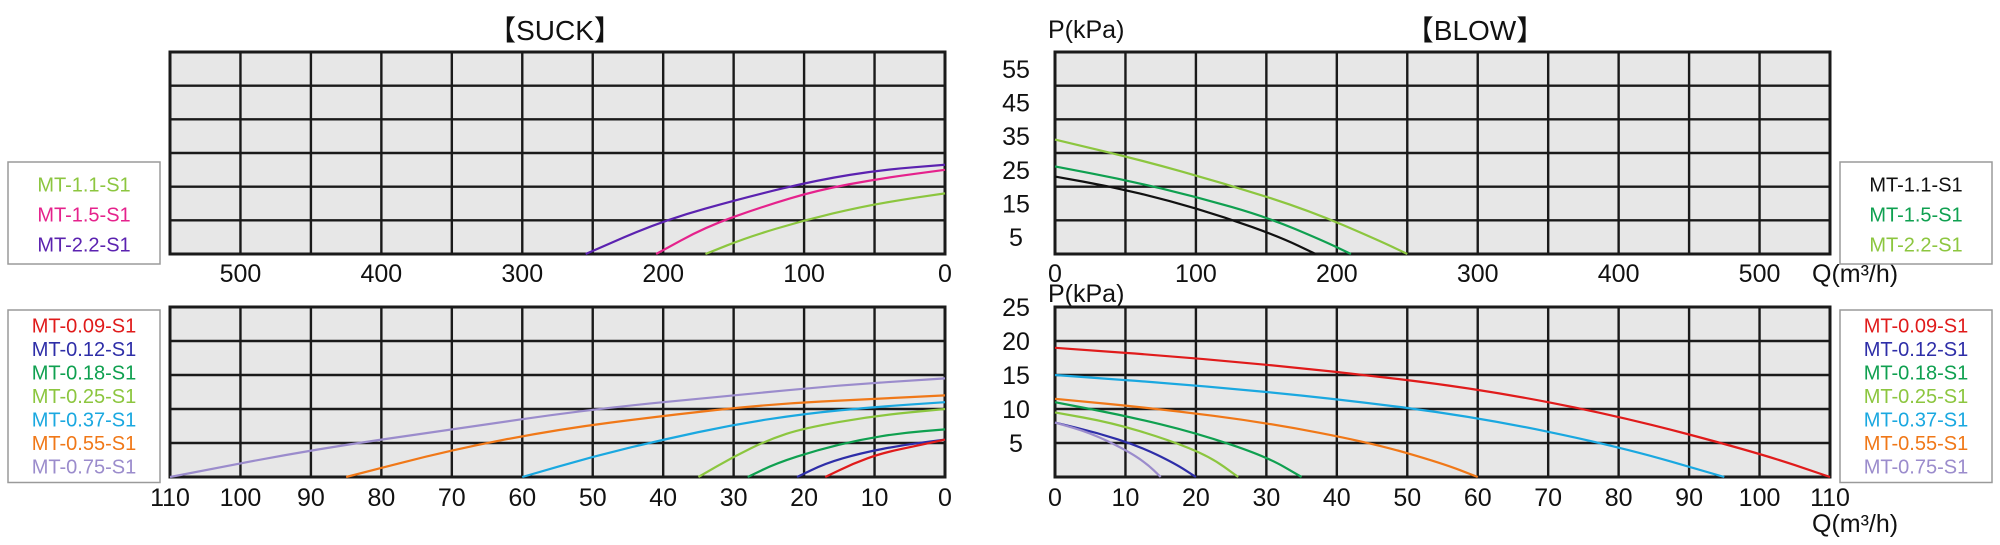  Describe the element at coordinates (1016, 70) in the screenshot. I see `blow_top-y-tick: 55` at that location.